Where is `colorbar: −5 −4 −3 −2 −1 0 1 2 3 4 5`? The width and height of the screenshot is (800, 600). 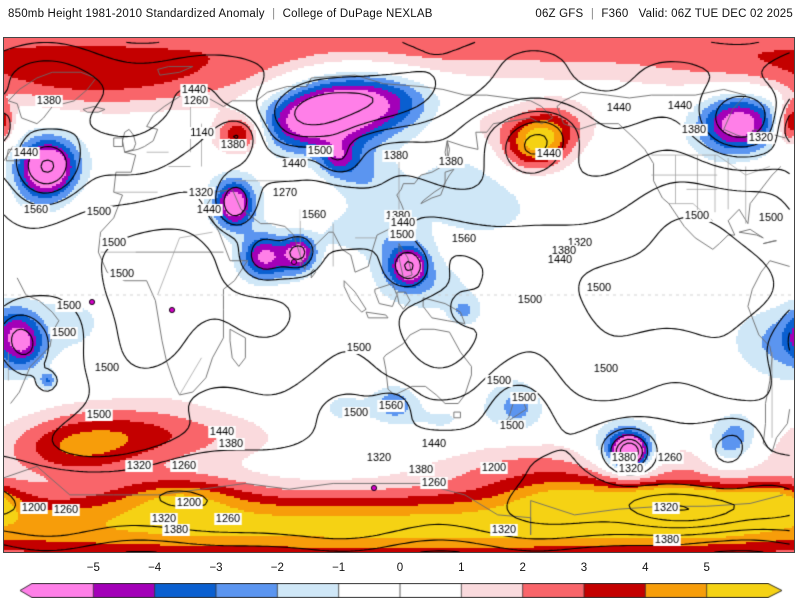 colorbar: −5 −4 −3 −2 −1 0 1 2 3 4 5 is located at coordinates (400, 581).